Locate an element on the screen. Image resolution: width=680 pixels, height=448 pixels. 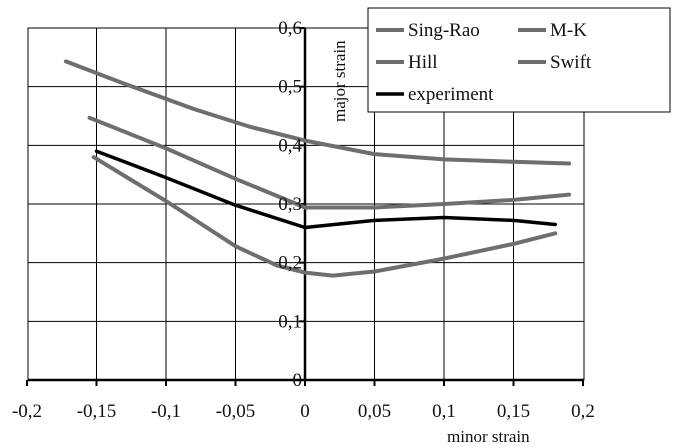
y-tick-label: 0,1 is located at coordinates (290, 321).